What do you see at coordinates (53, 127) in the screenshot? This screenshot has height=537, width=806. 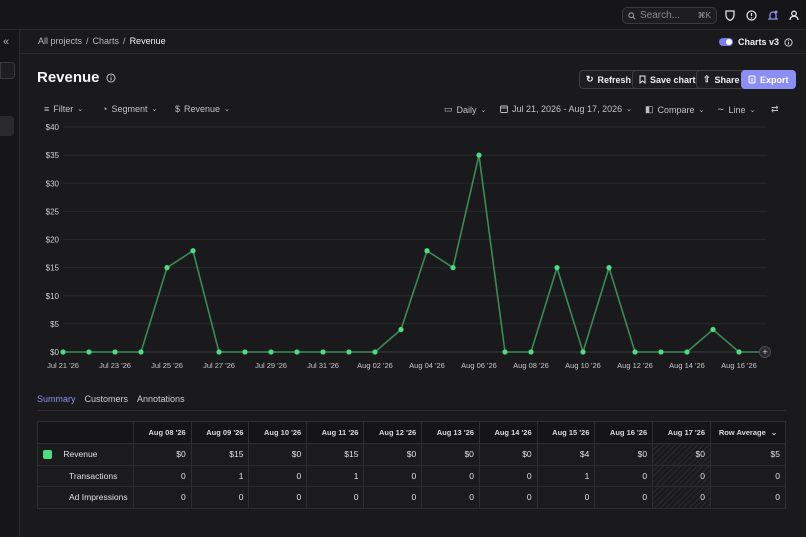 I see `y-tick-label: $40` at bounding box center [53, 127].